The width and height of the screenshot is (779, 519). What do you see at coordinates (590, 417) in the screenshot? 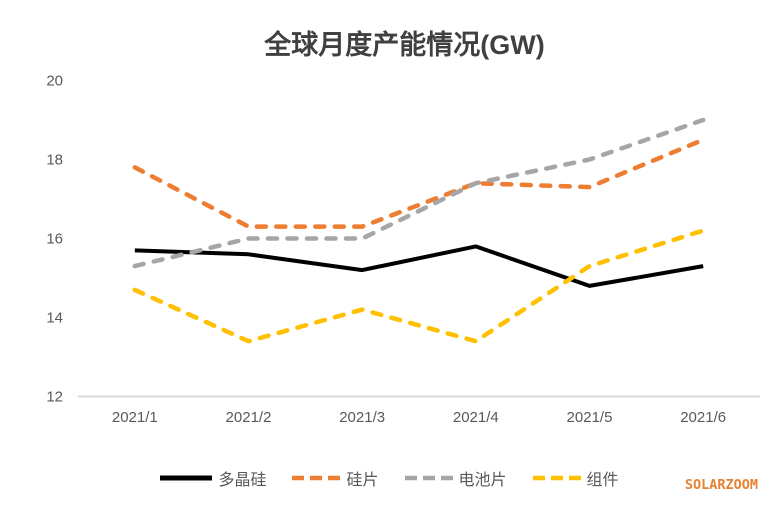
I see `x-axis-tick-label: 2021/5` at bounding box center [590, 417].